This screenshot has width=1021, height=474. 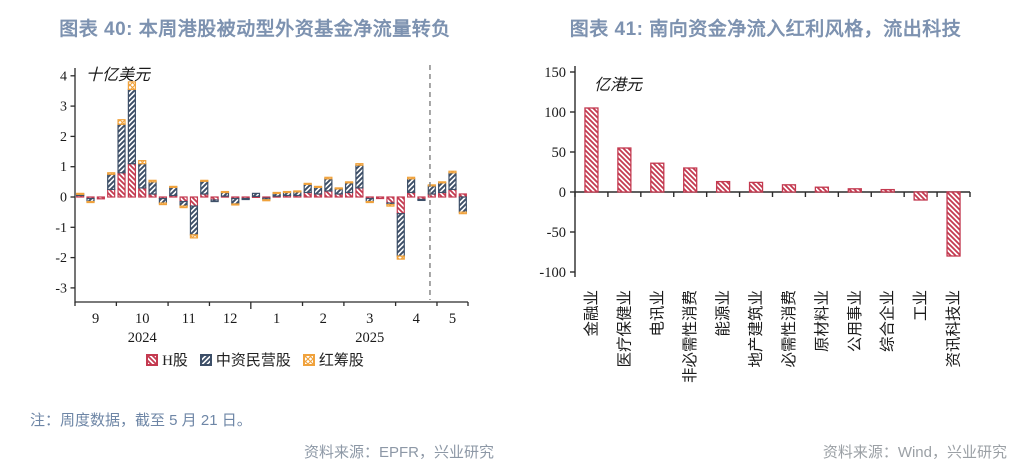 What do you see at coordinates (308, 359) in the screenshot?
I see `red-chip-swatch-icon` at bounding box center [308, 359].